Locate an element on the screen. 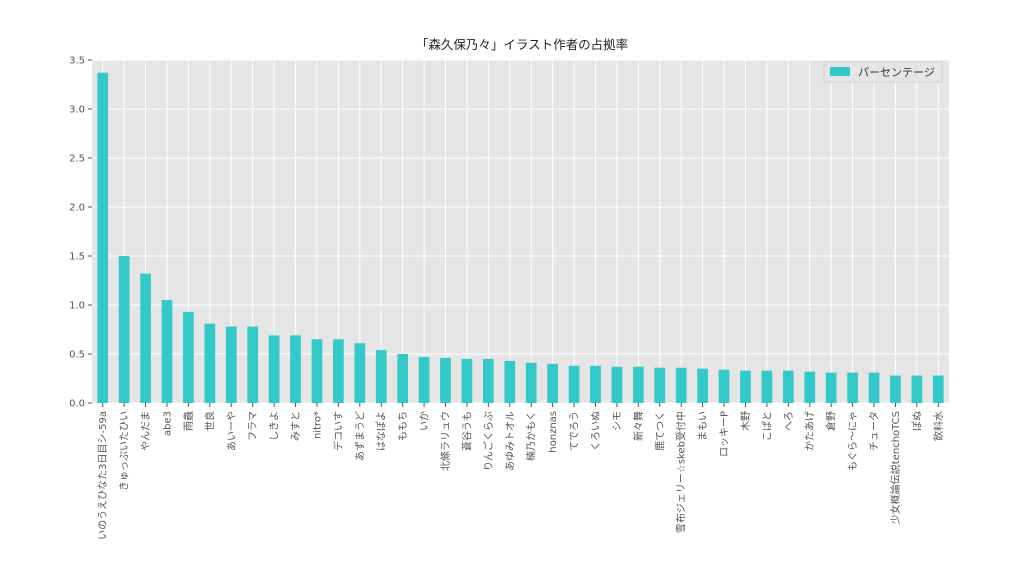 The height and width of the screenshot is (576, 1024). y-tick-label: 1.0 is located at coordinates (77, 306).